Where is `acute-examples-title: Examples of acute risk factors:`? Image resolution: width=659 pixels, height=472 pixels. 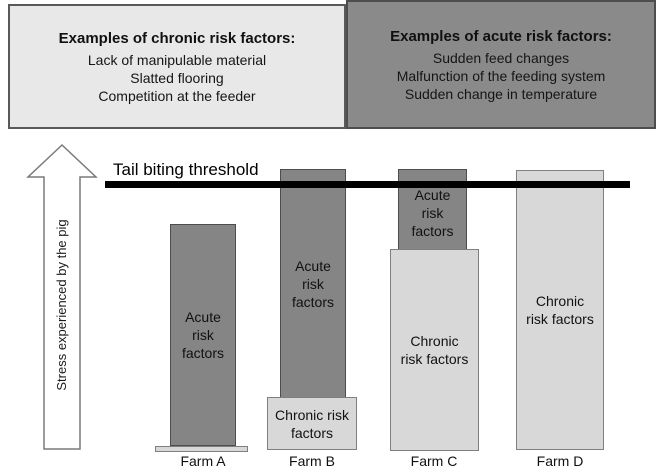
acute-examples-title: Examples of acute risk factors: is located at coordinates (501, 36).